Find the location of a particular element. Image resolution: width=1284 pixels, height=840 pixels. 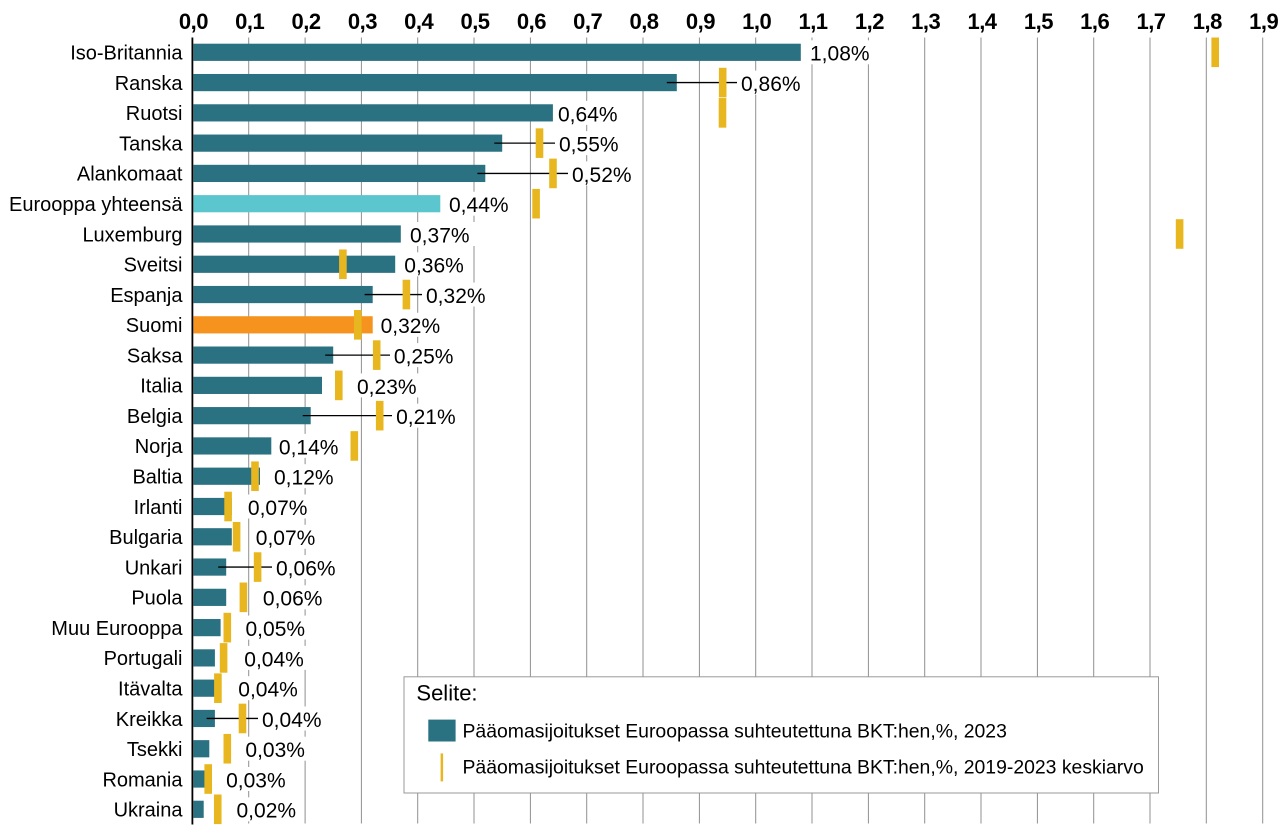

svg-text: 1,6 is located at coordinates (1094, 21).